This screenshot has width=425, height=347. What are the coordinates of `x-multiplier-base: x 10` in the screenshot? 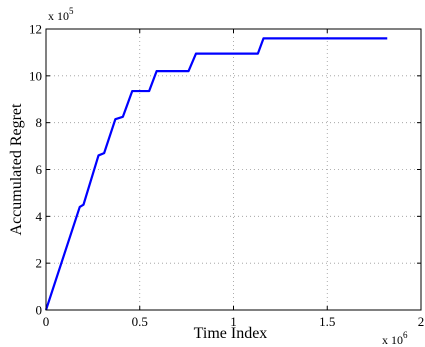 It's located at (392, 340).